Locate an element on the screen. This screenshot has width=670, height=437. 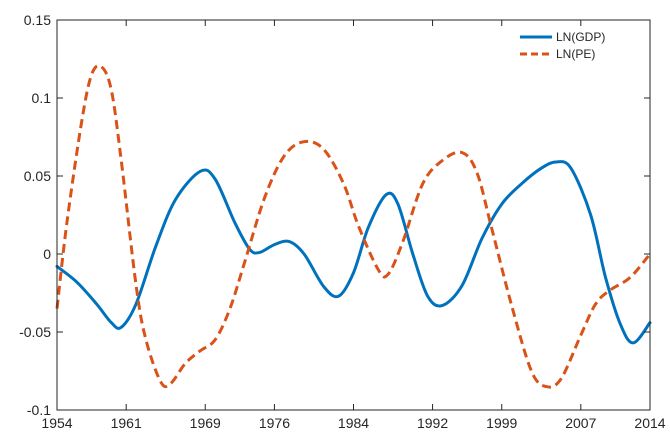
y-tick-label: -0.05 is located at coordinates (35, 332).